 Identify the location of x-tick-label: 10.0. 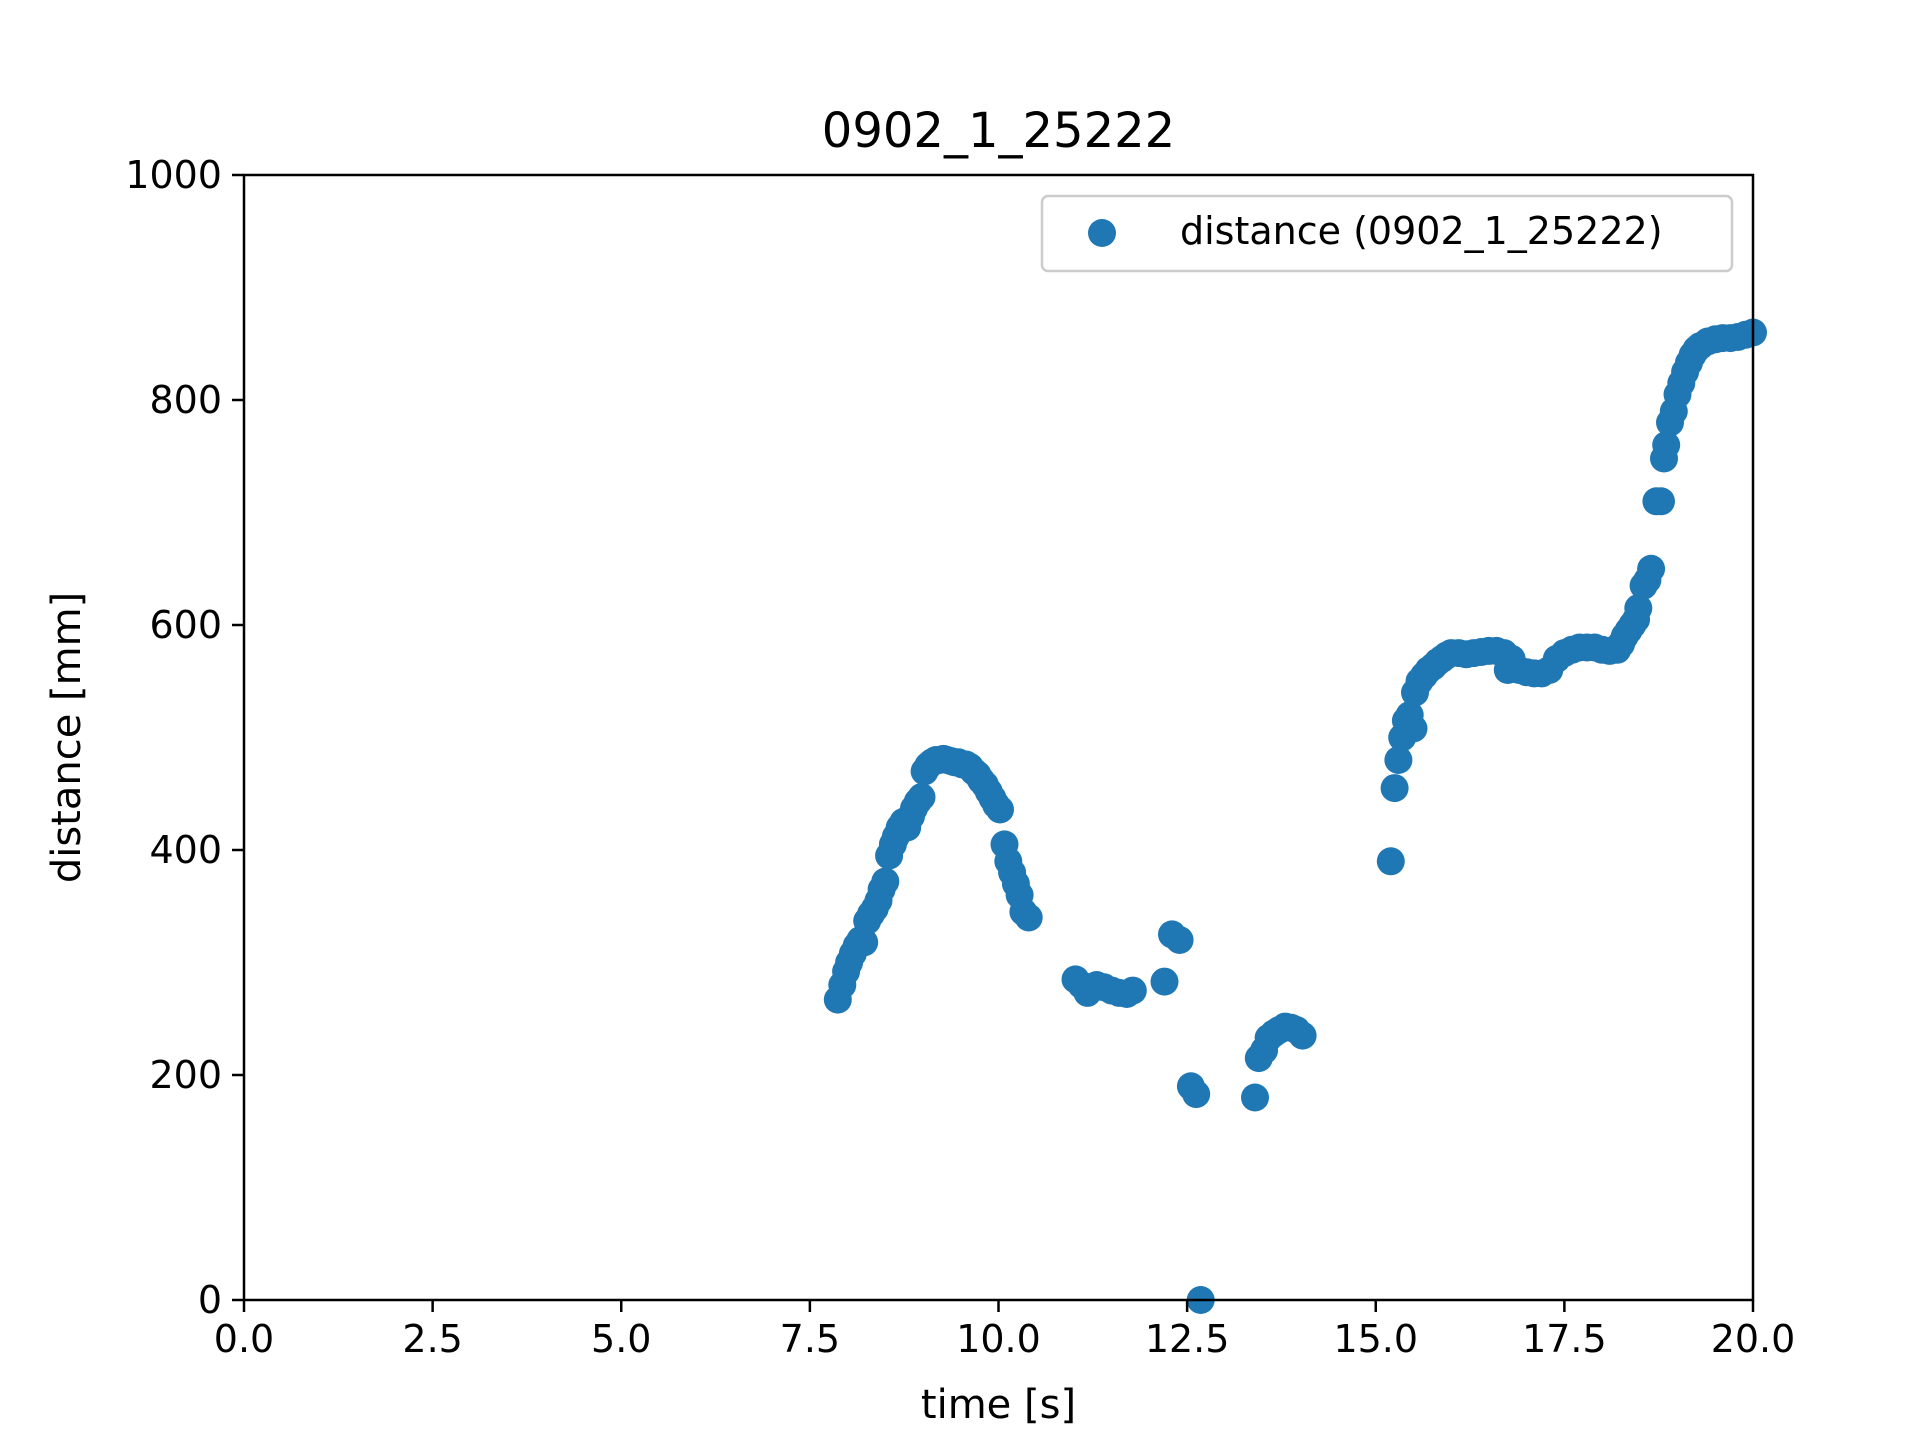
(998, 1339).